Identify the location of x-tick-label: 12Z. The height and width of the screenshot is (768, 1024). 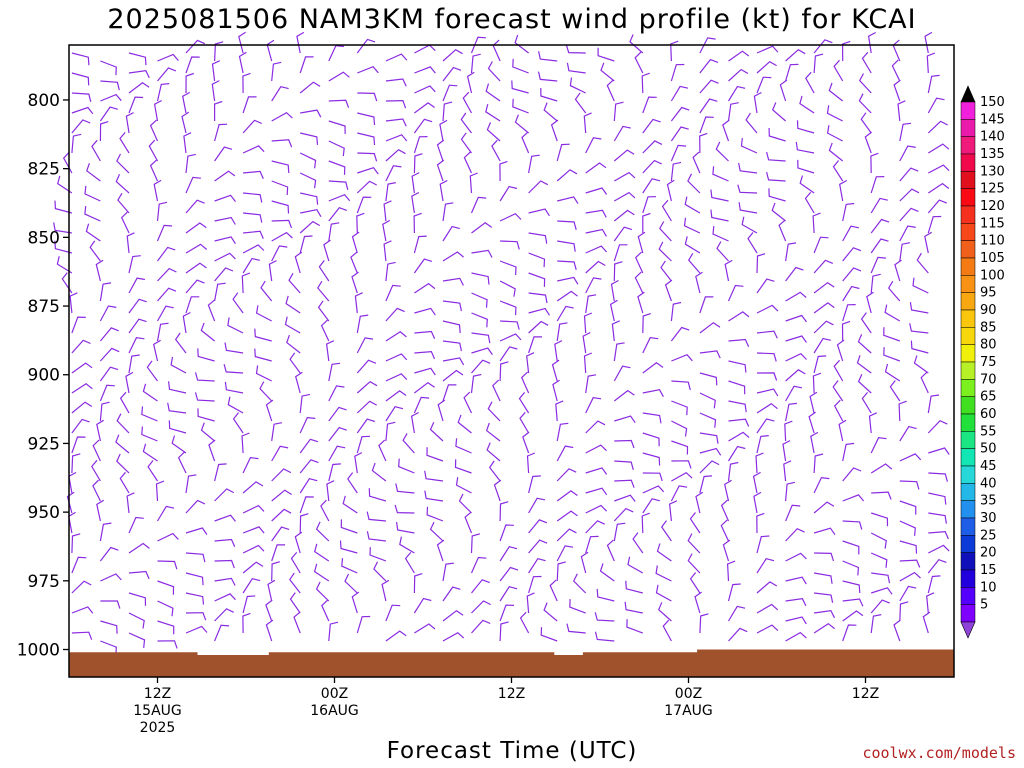
(511, 694).